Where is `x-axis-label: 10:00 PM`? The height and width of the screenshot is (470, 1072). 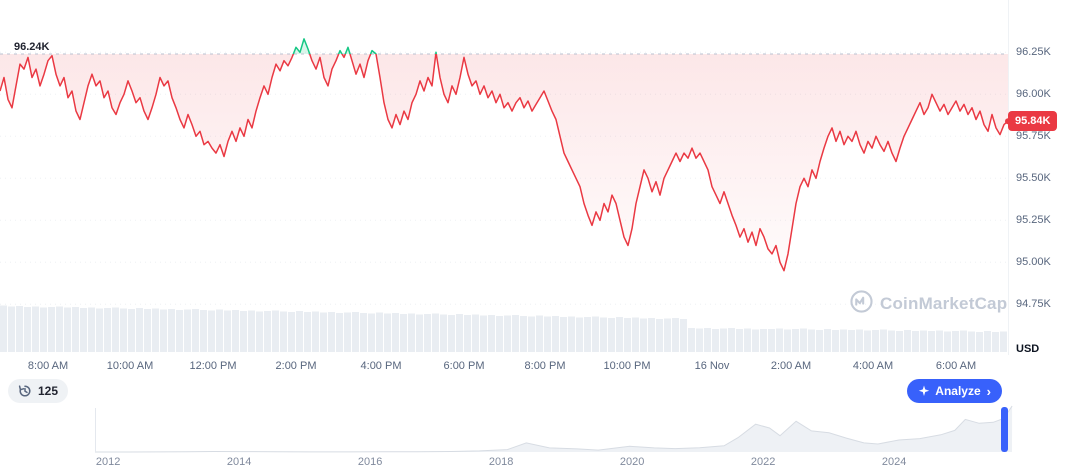 x-axis-label: 10:00 PM is located at coordinates (627, 366).